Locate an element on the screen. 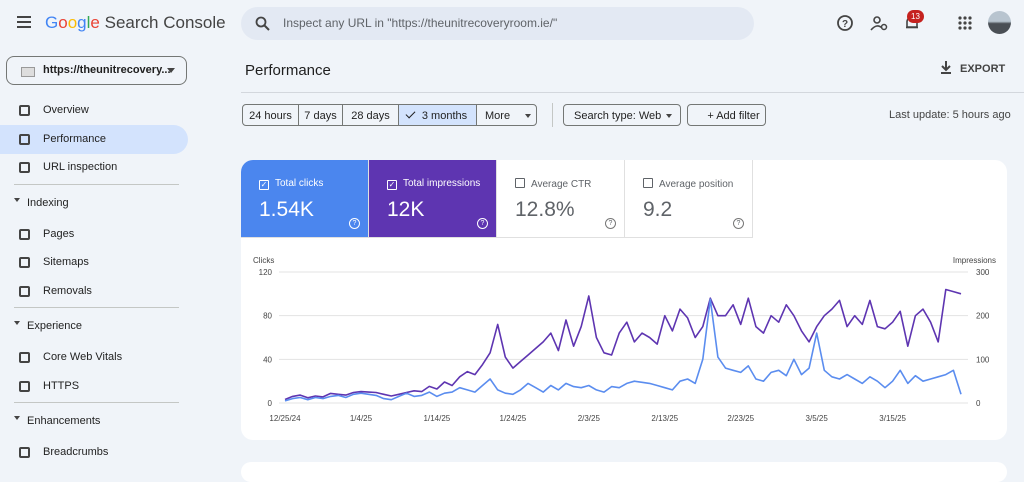 Image resolution: width=1024 pixels, height=482 pixels. range-label: 7 days is located at coordinates (320, 116).